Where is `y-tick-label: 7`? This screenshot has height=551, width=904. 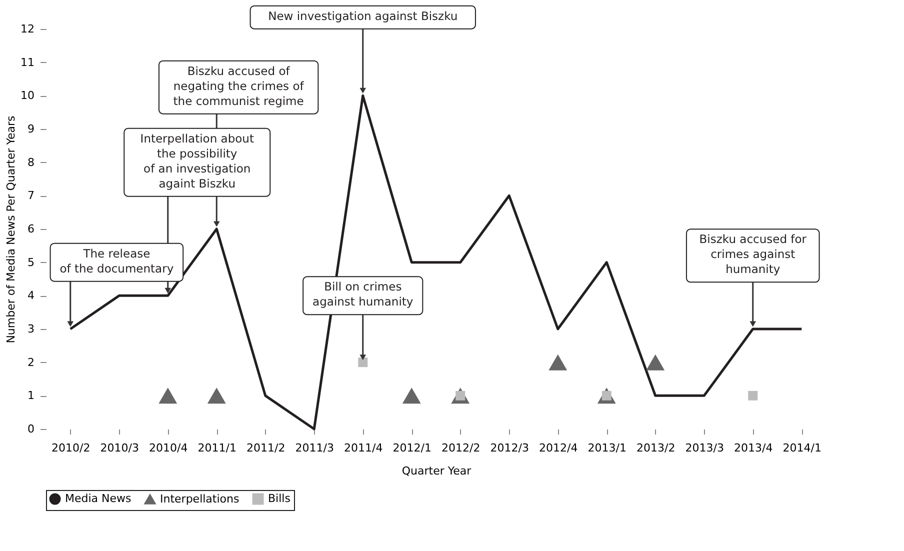 y-tick-label: 7 is located at coordinates (31, 195).